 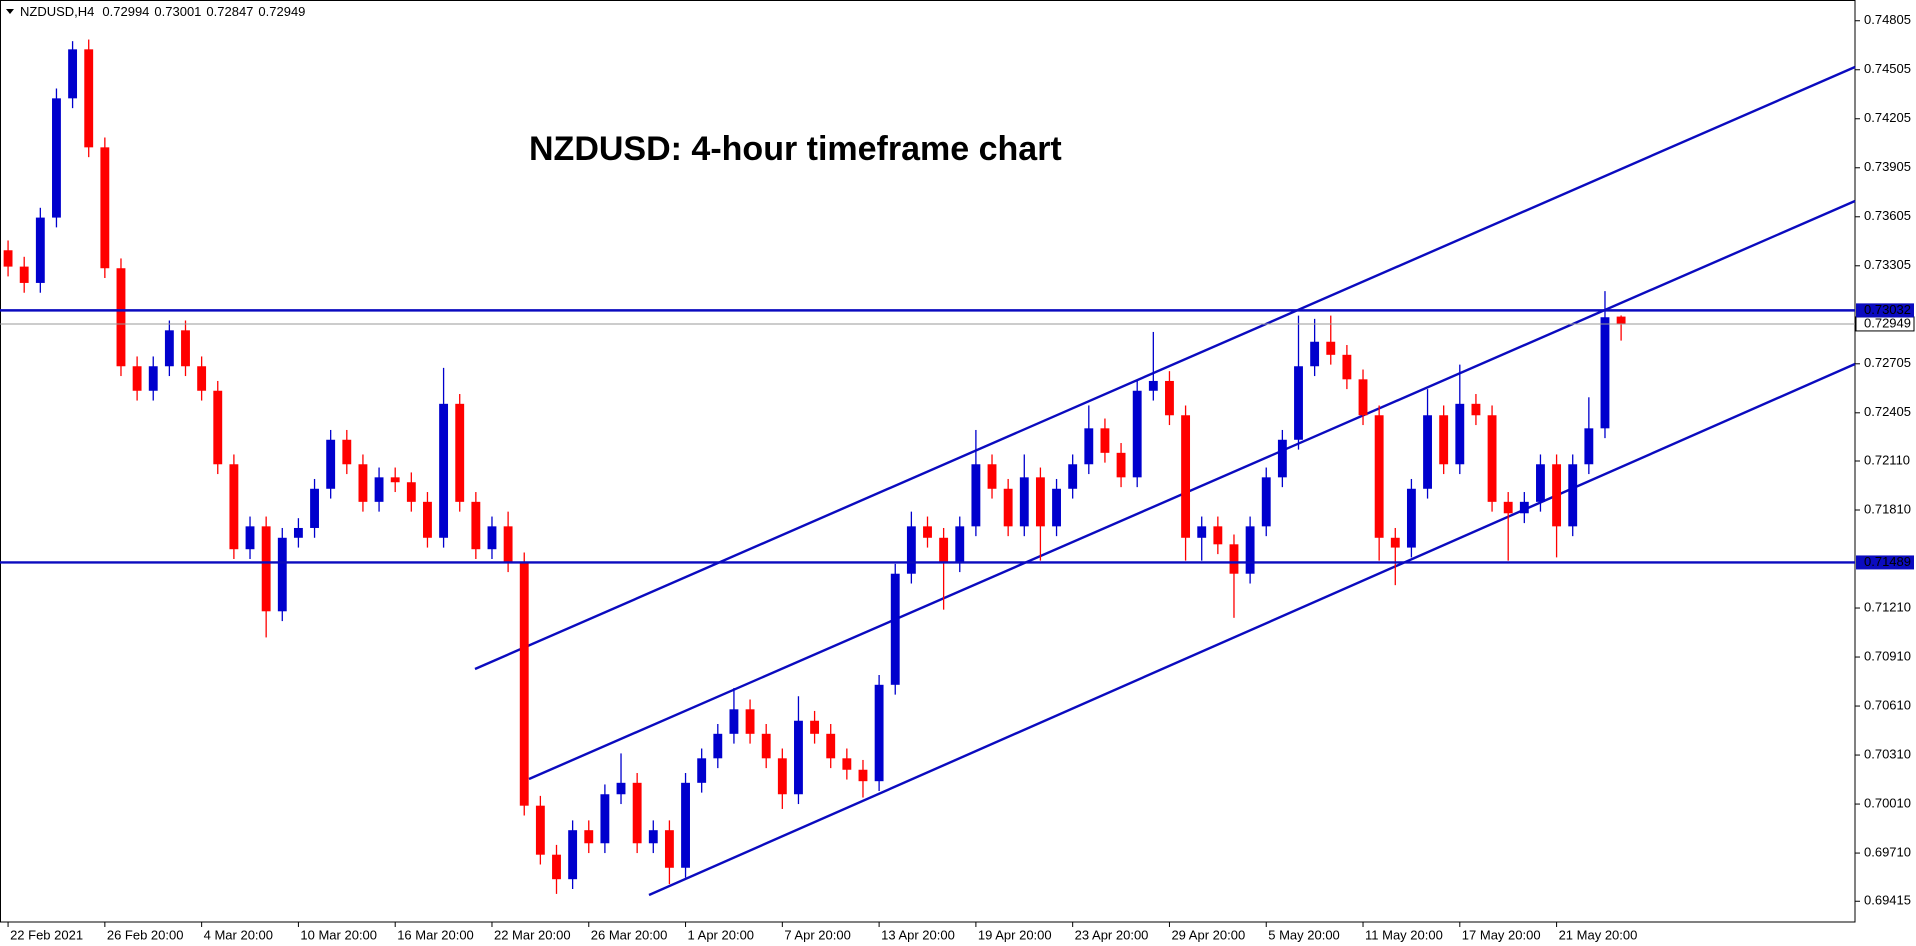 I want to click on y-tick-label: 0.70010, so click(x=1887, y=802).